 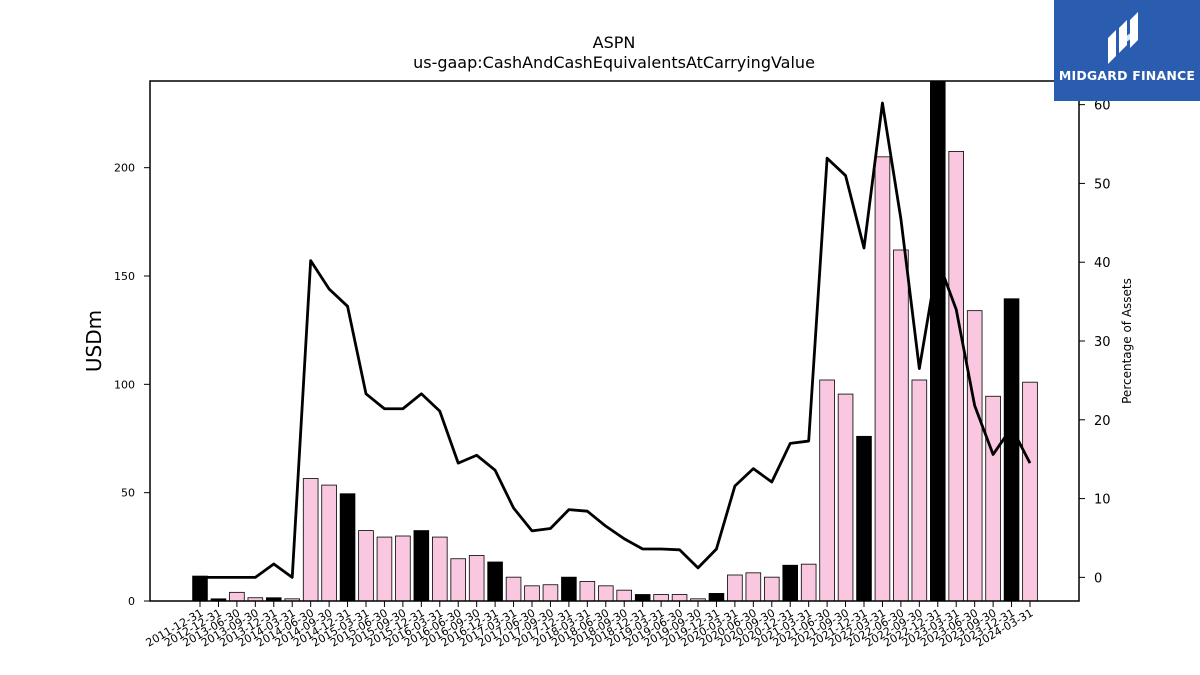 I want to click on y2-tick-label: 60, so click(x=1102, y=106).